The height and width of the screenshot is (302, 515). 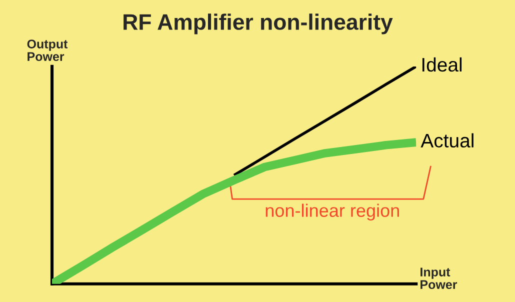 I want to click on x-axis-title: Input Power, so click(x=439, y=279).